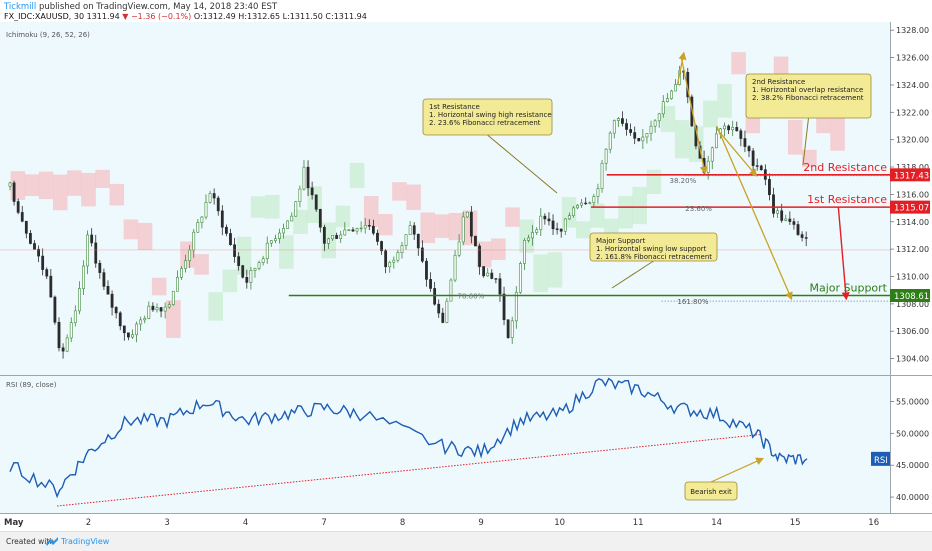 The height and width of the screenshot is (551, 932). I want to click on note-first-resistance-line: 2. 23.6% Fibonacci retracement, so click(485, 123).